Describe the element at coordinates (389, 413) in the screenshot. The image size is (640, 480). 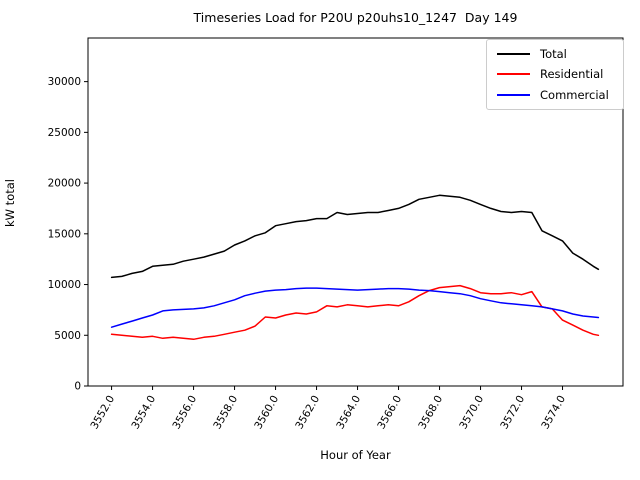
I see `x-tick-label: 3566.0` at that location.